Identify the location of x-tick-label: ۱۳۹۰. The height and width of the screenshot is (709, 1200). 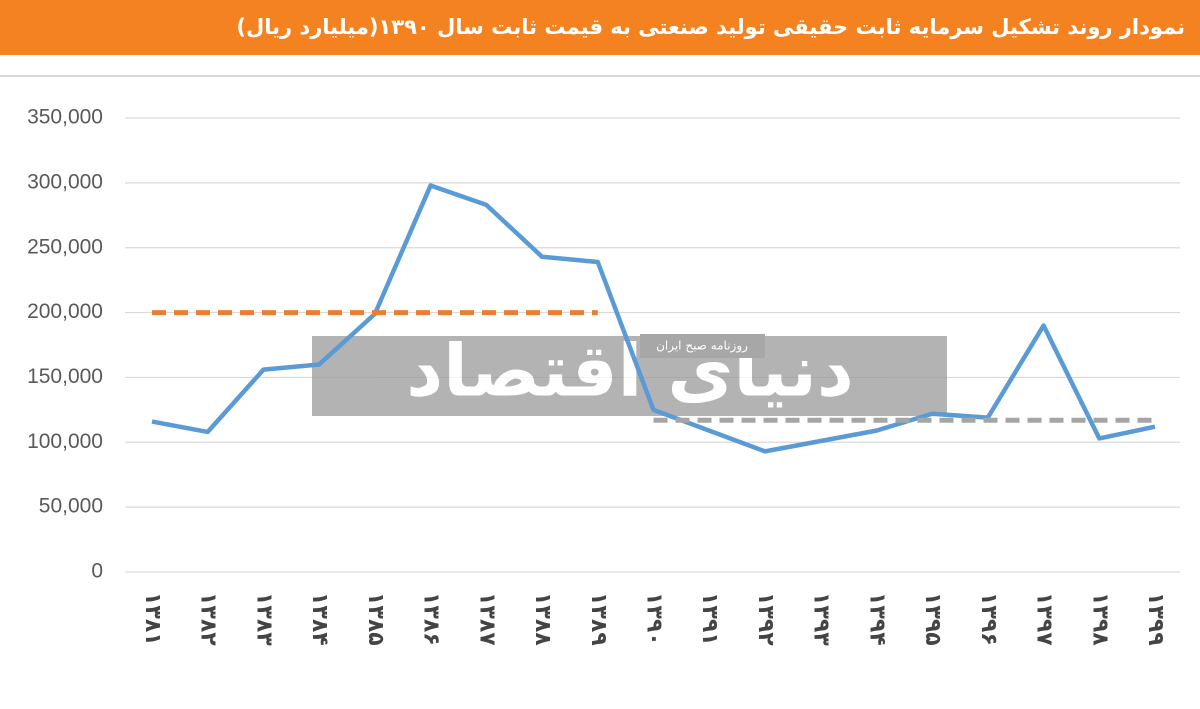
(654, 619).